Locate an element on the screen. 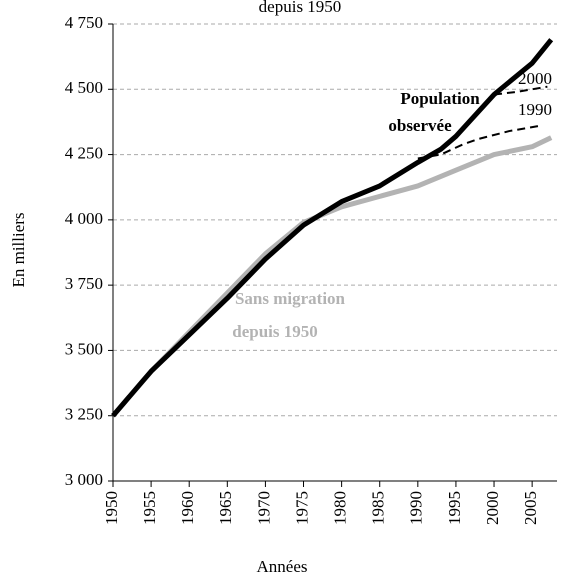  y-tick-label: 4 750 is located at coordinates (84, 22).